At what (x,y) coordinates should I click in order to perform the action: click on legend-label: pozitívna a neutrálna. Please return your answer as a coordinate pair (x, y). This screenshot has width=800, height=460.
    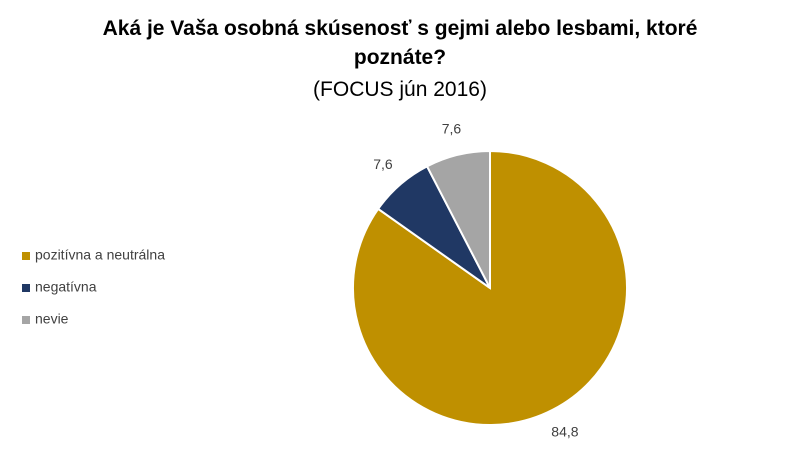
    Looking at the image, I should click on (100, 255).